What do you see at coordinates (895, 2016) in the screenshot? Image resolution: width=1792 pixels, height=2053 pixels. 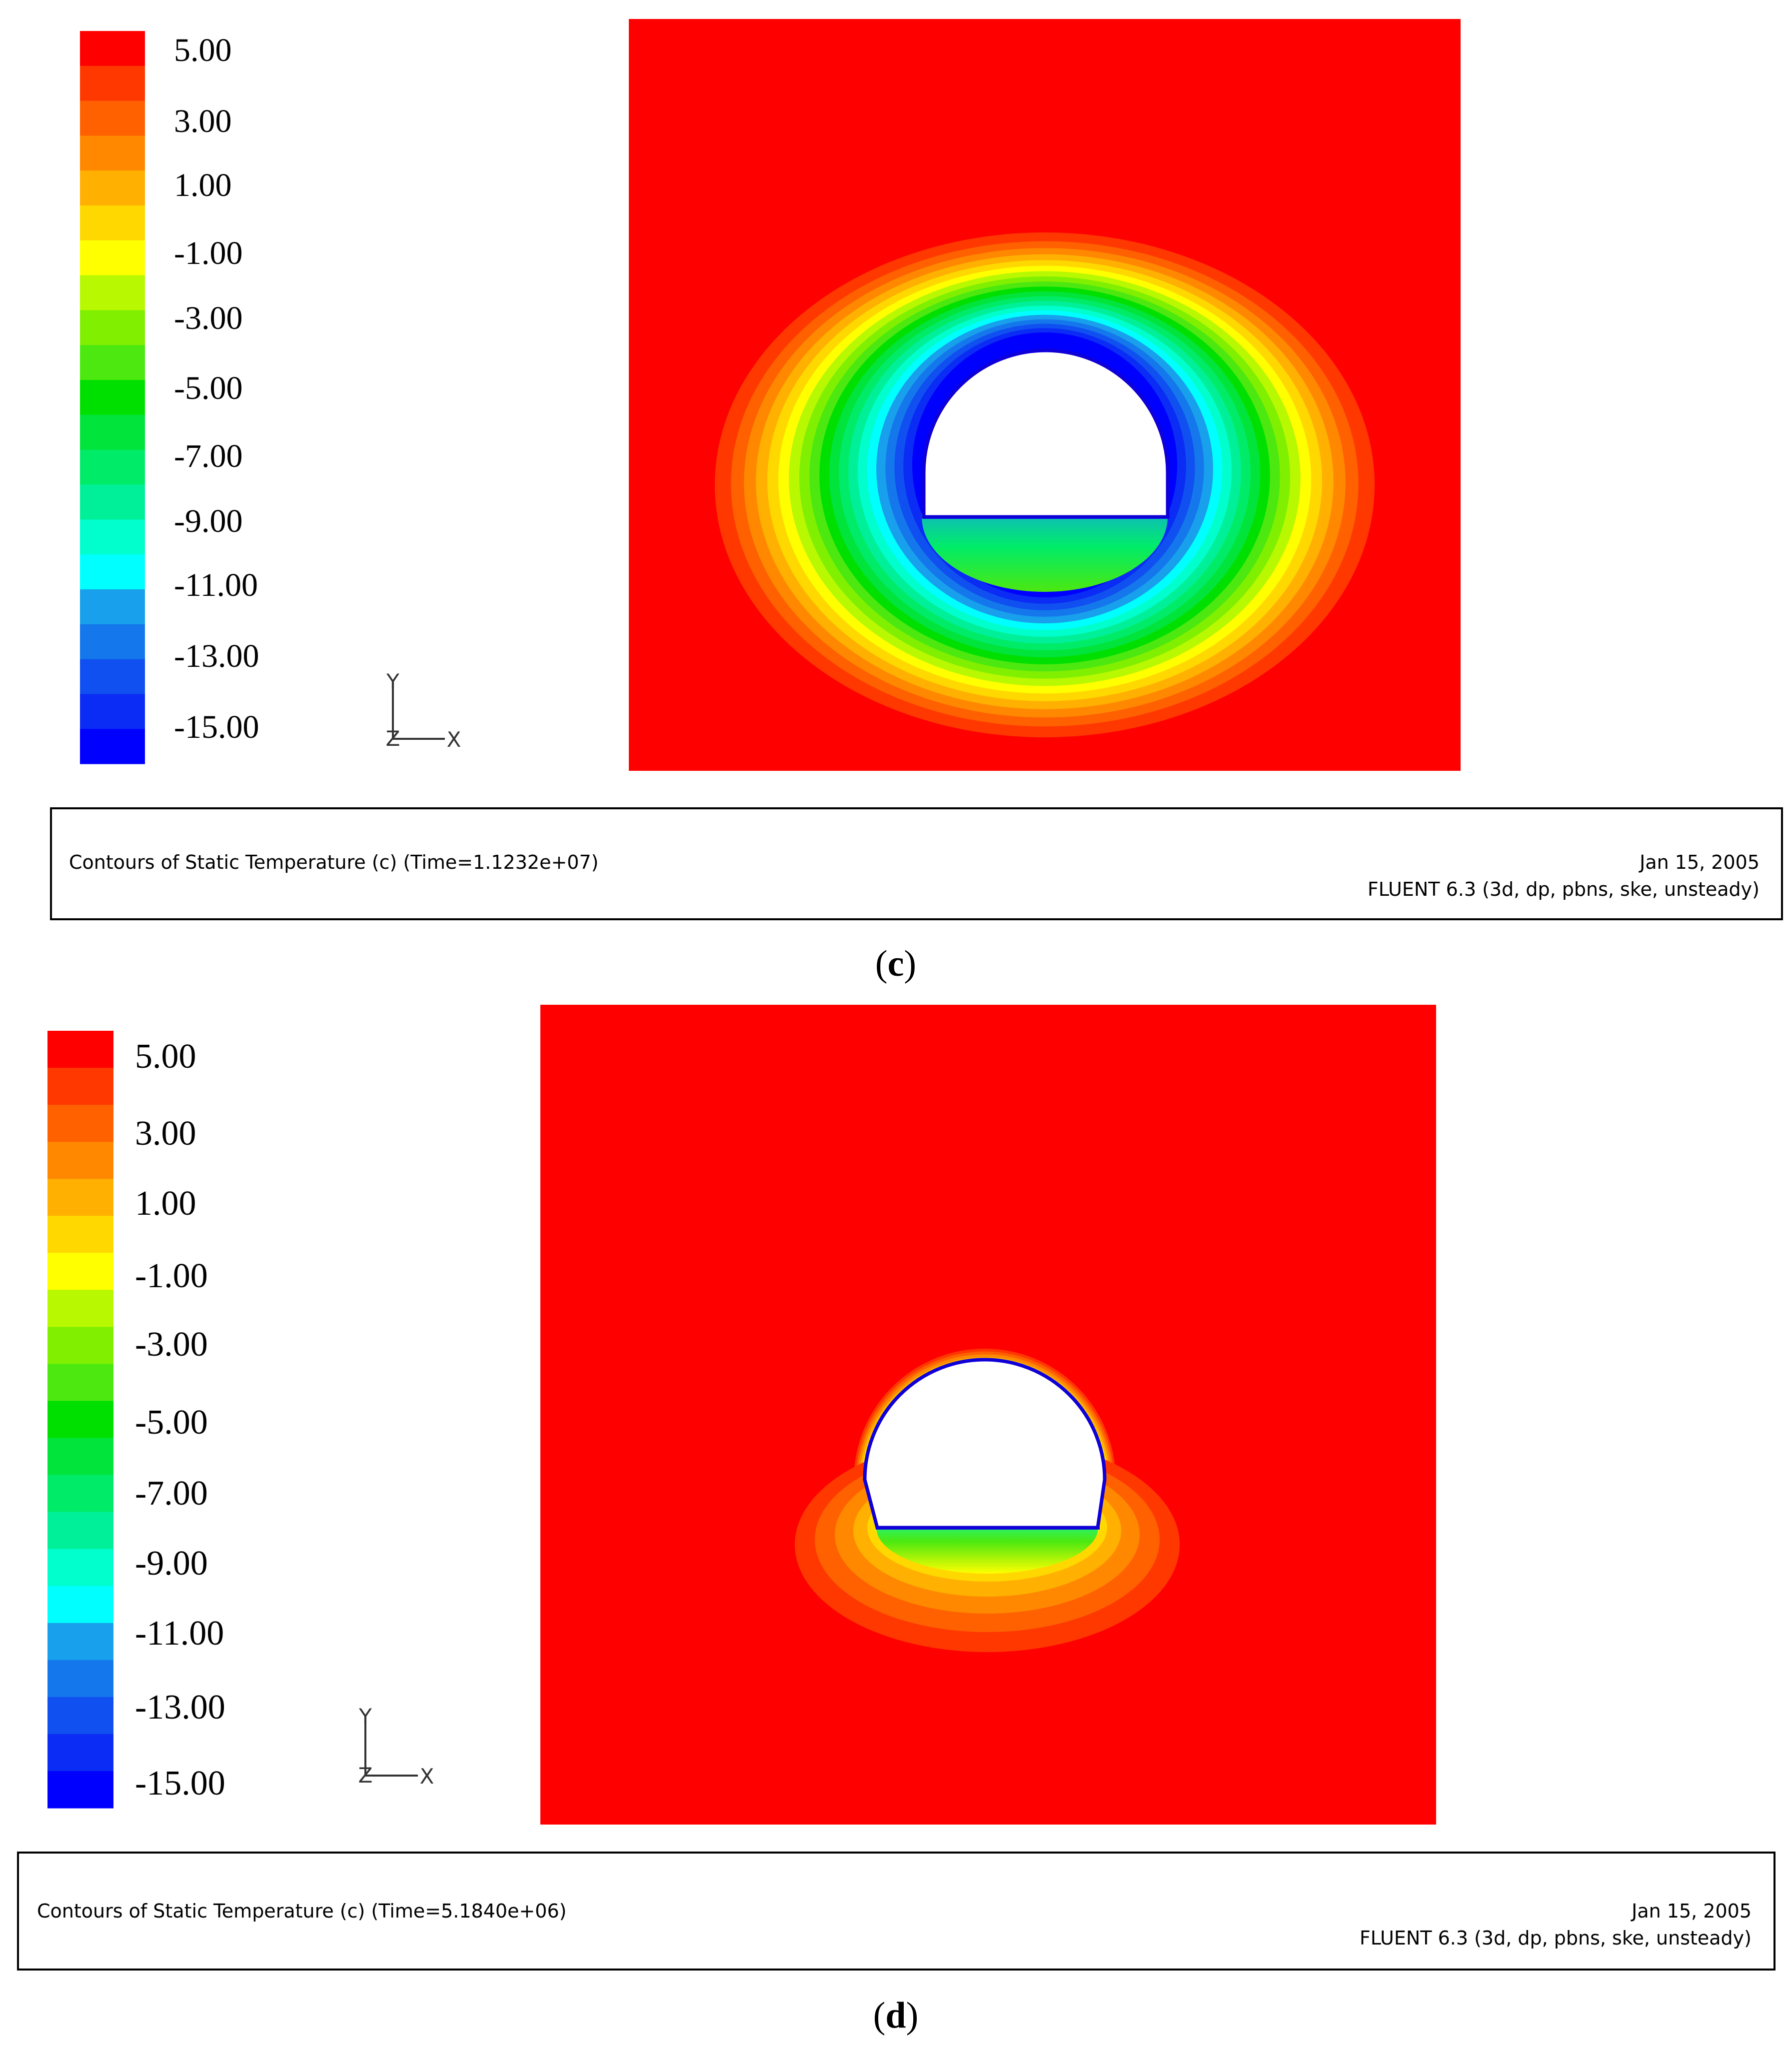 I see `panel-caption: (d)` at bounding box center [895, 2016].